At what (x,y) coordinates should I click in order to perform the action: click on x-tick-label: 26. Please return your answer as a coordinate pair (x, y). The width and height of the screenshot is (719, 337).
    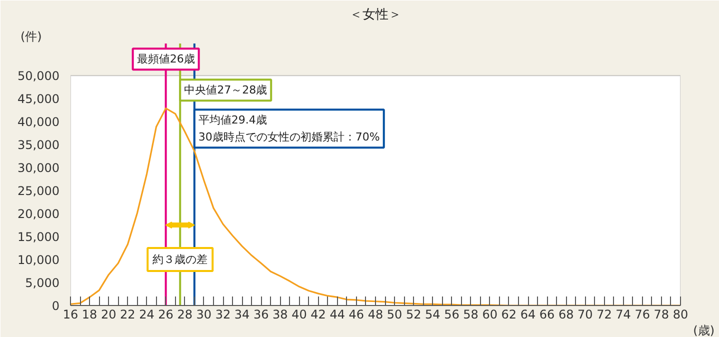
    Looking at the image, I should click on (166, 315).